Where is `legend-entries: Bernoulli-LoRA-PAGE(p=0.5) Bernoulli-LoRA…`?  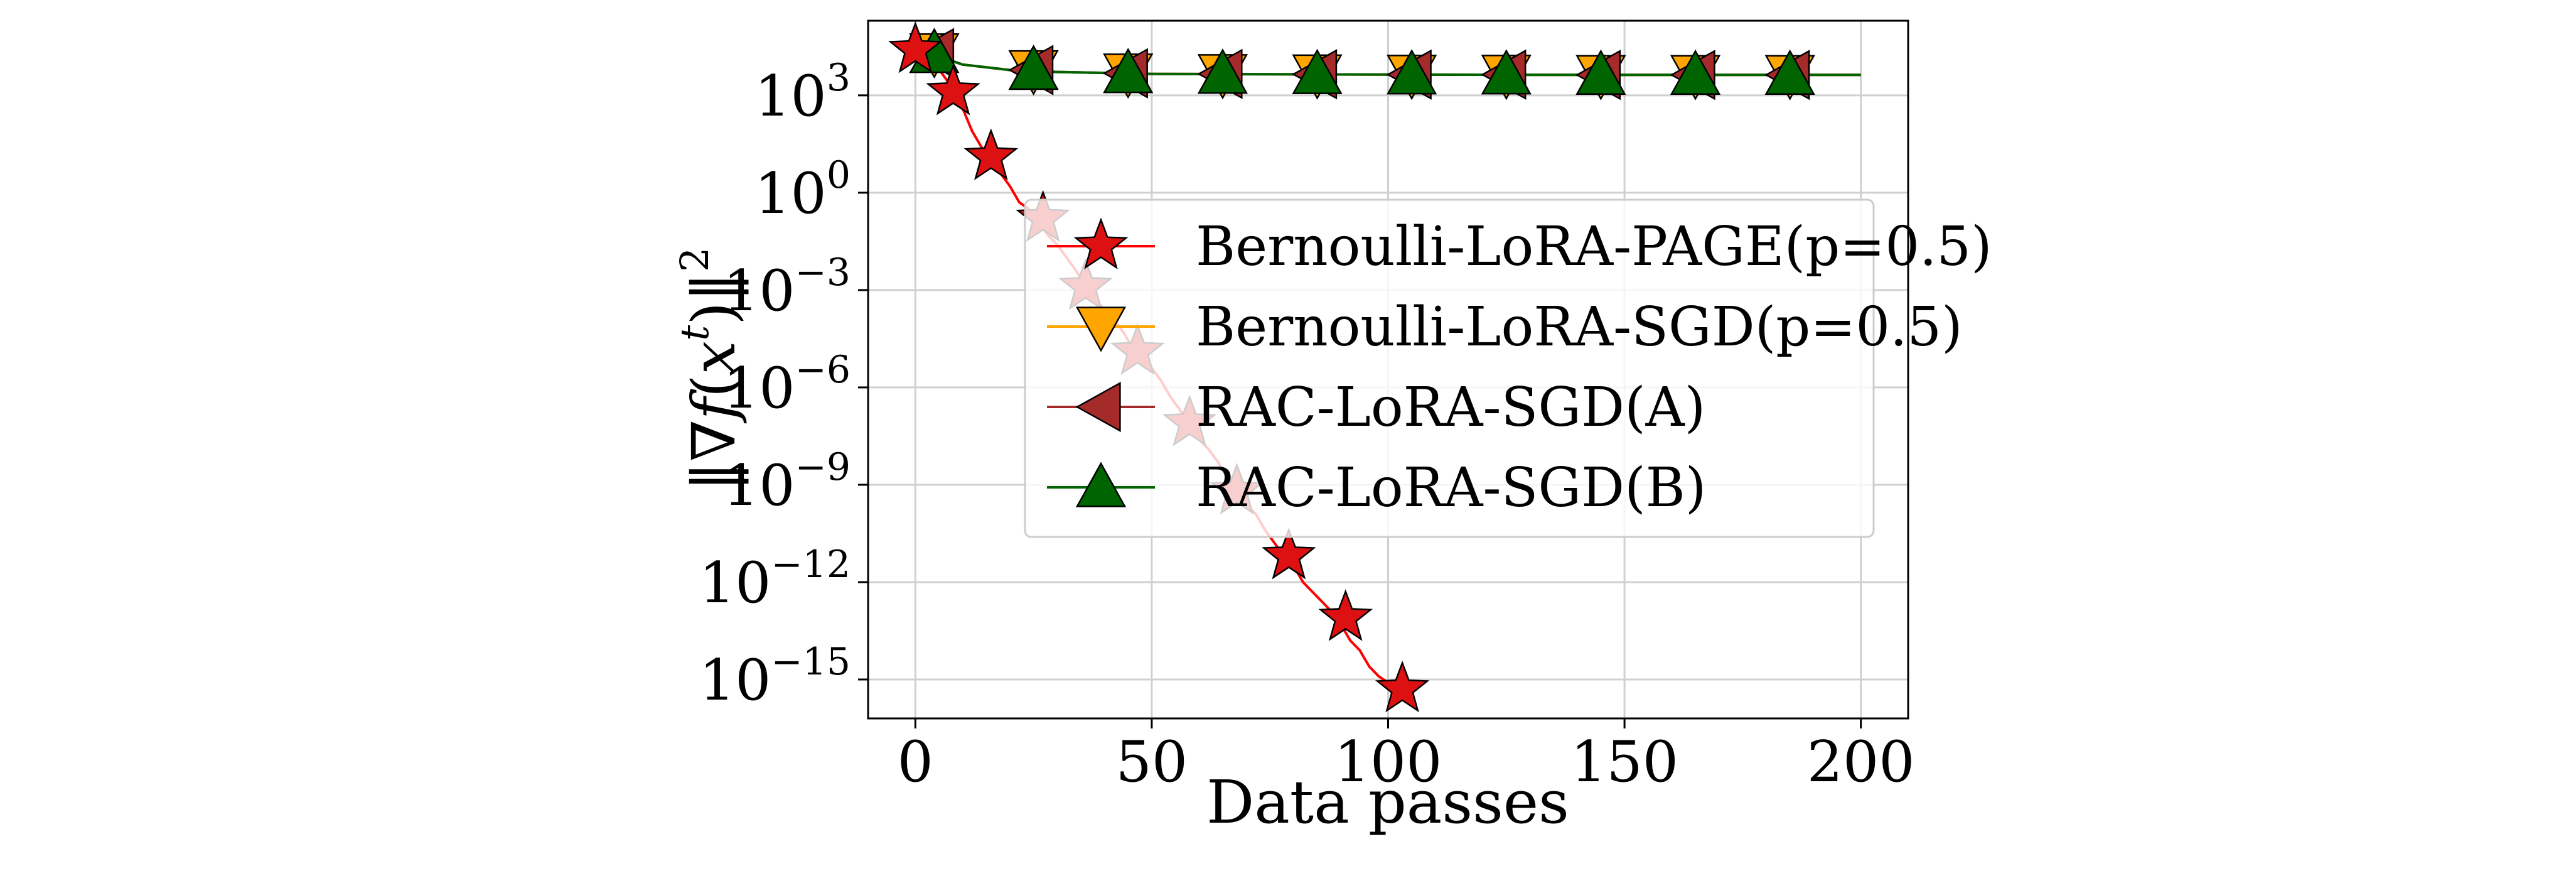
legend-entries: Bernoulli-LoRA-PAGE(p=0.5) Bernoulli-LoRA… is located at coordinates (1519, 367).